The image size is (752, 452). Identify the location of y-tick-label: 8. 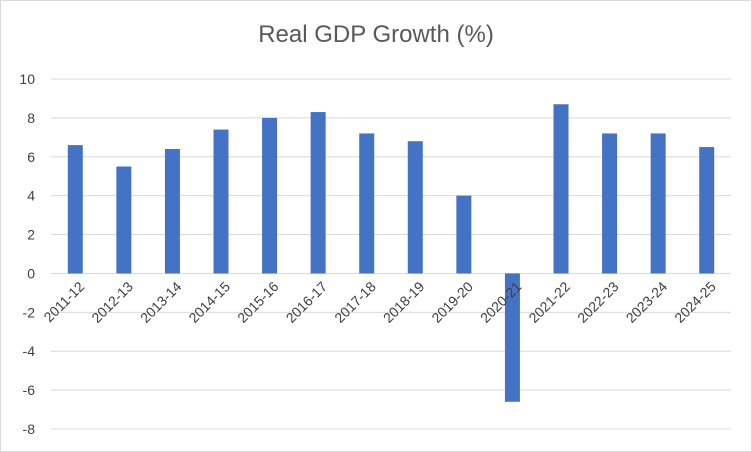
(31, 118).